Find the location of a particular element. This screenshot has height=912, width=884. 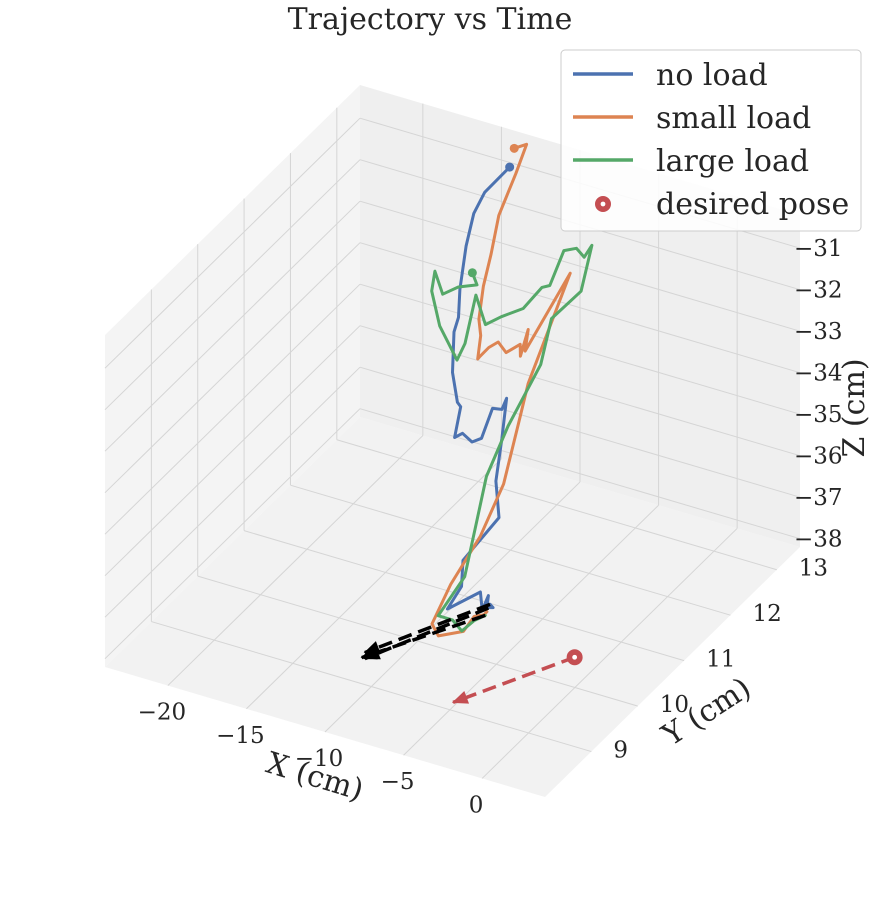

z-tick-label: −34 is located at coordinates (818, 374).